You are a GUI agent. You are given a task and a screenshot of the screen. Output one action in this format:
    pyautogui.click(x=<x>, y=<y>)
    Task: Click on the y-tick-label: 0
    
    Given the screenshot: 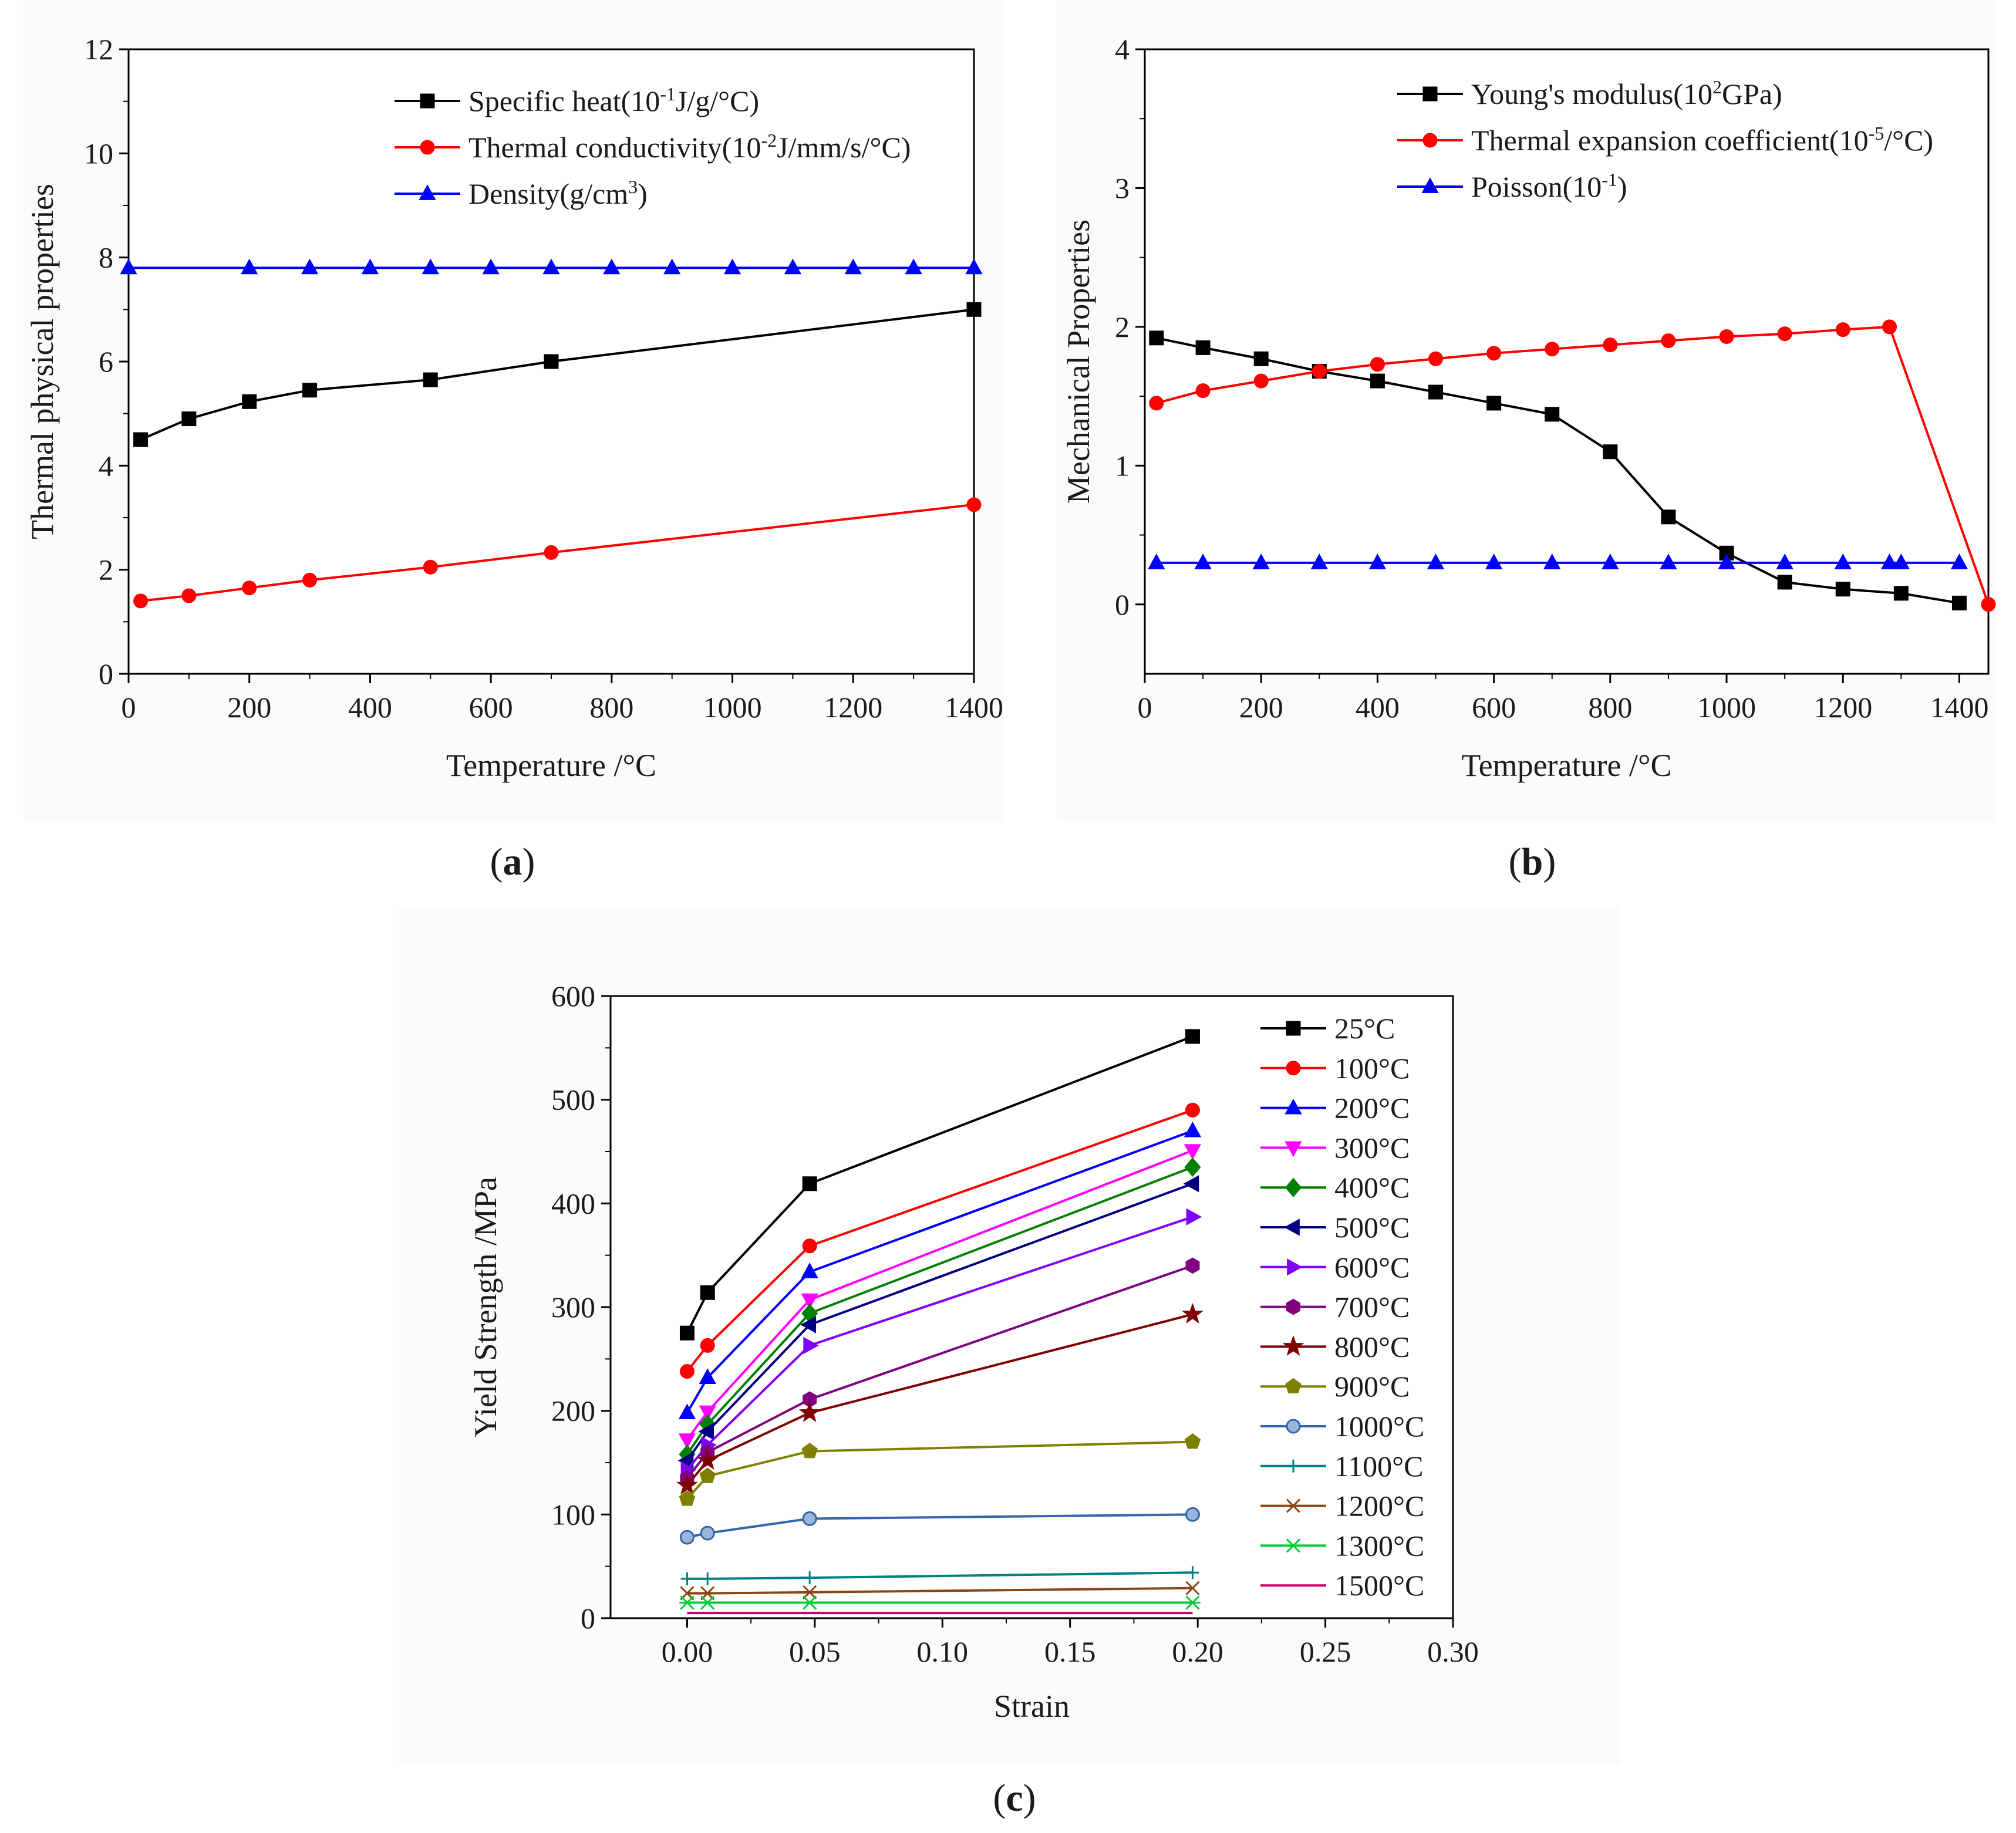 What is the action you would take?
    pyautogui.click(x=1122, y=605)
    